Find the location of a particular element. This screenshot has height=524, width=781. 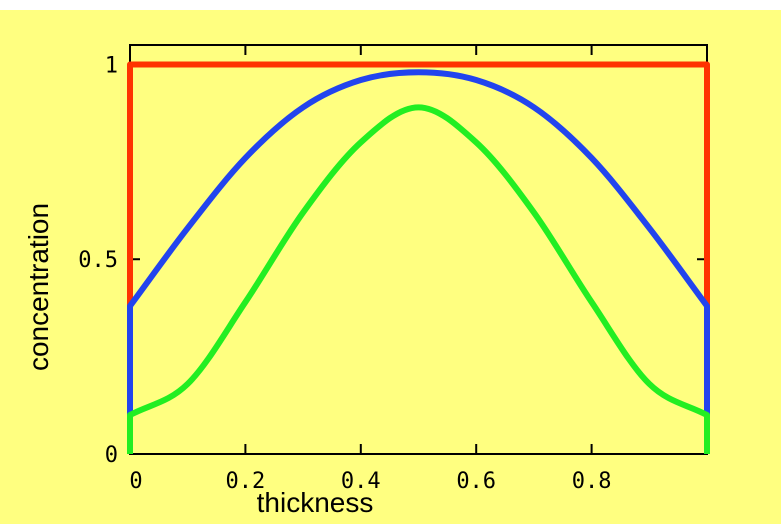

y-tick-label: 0 is located at coordinates (111, 455).